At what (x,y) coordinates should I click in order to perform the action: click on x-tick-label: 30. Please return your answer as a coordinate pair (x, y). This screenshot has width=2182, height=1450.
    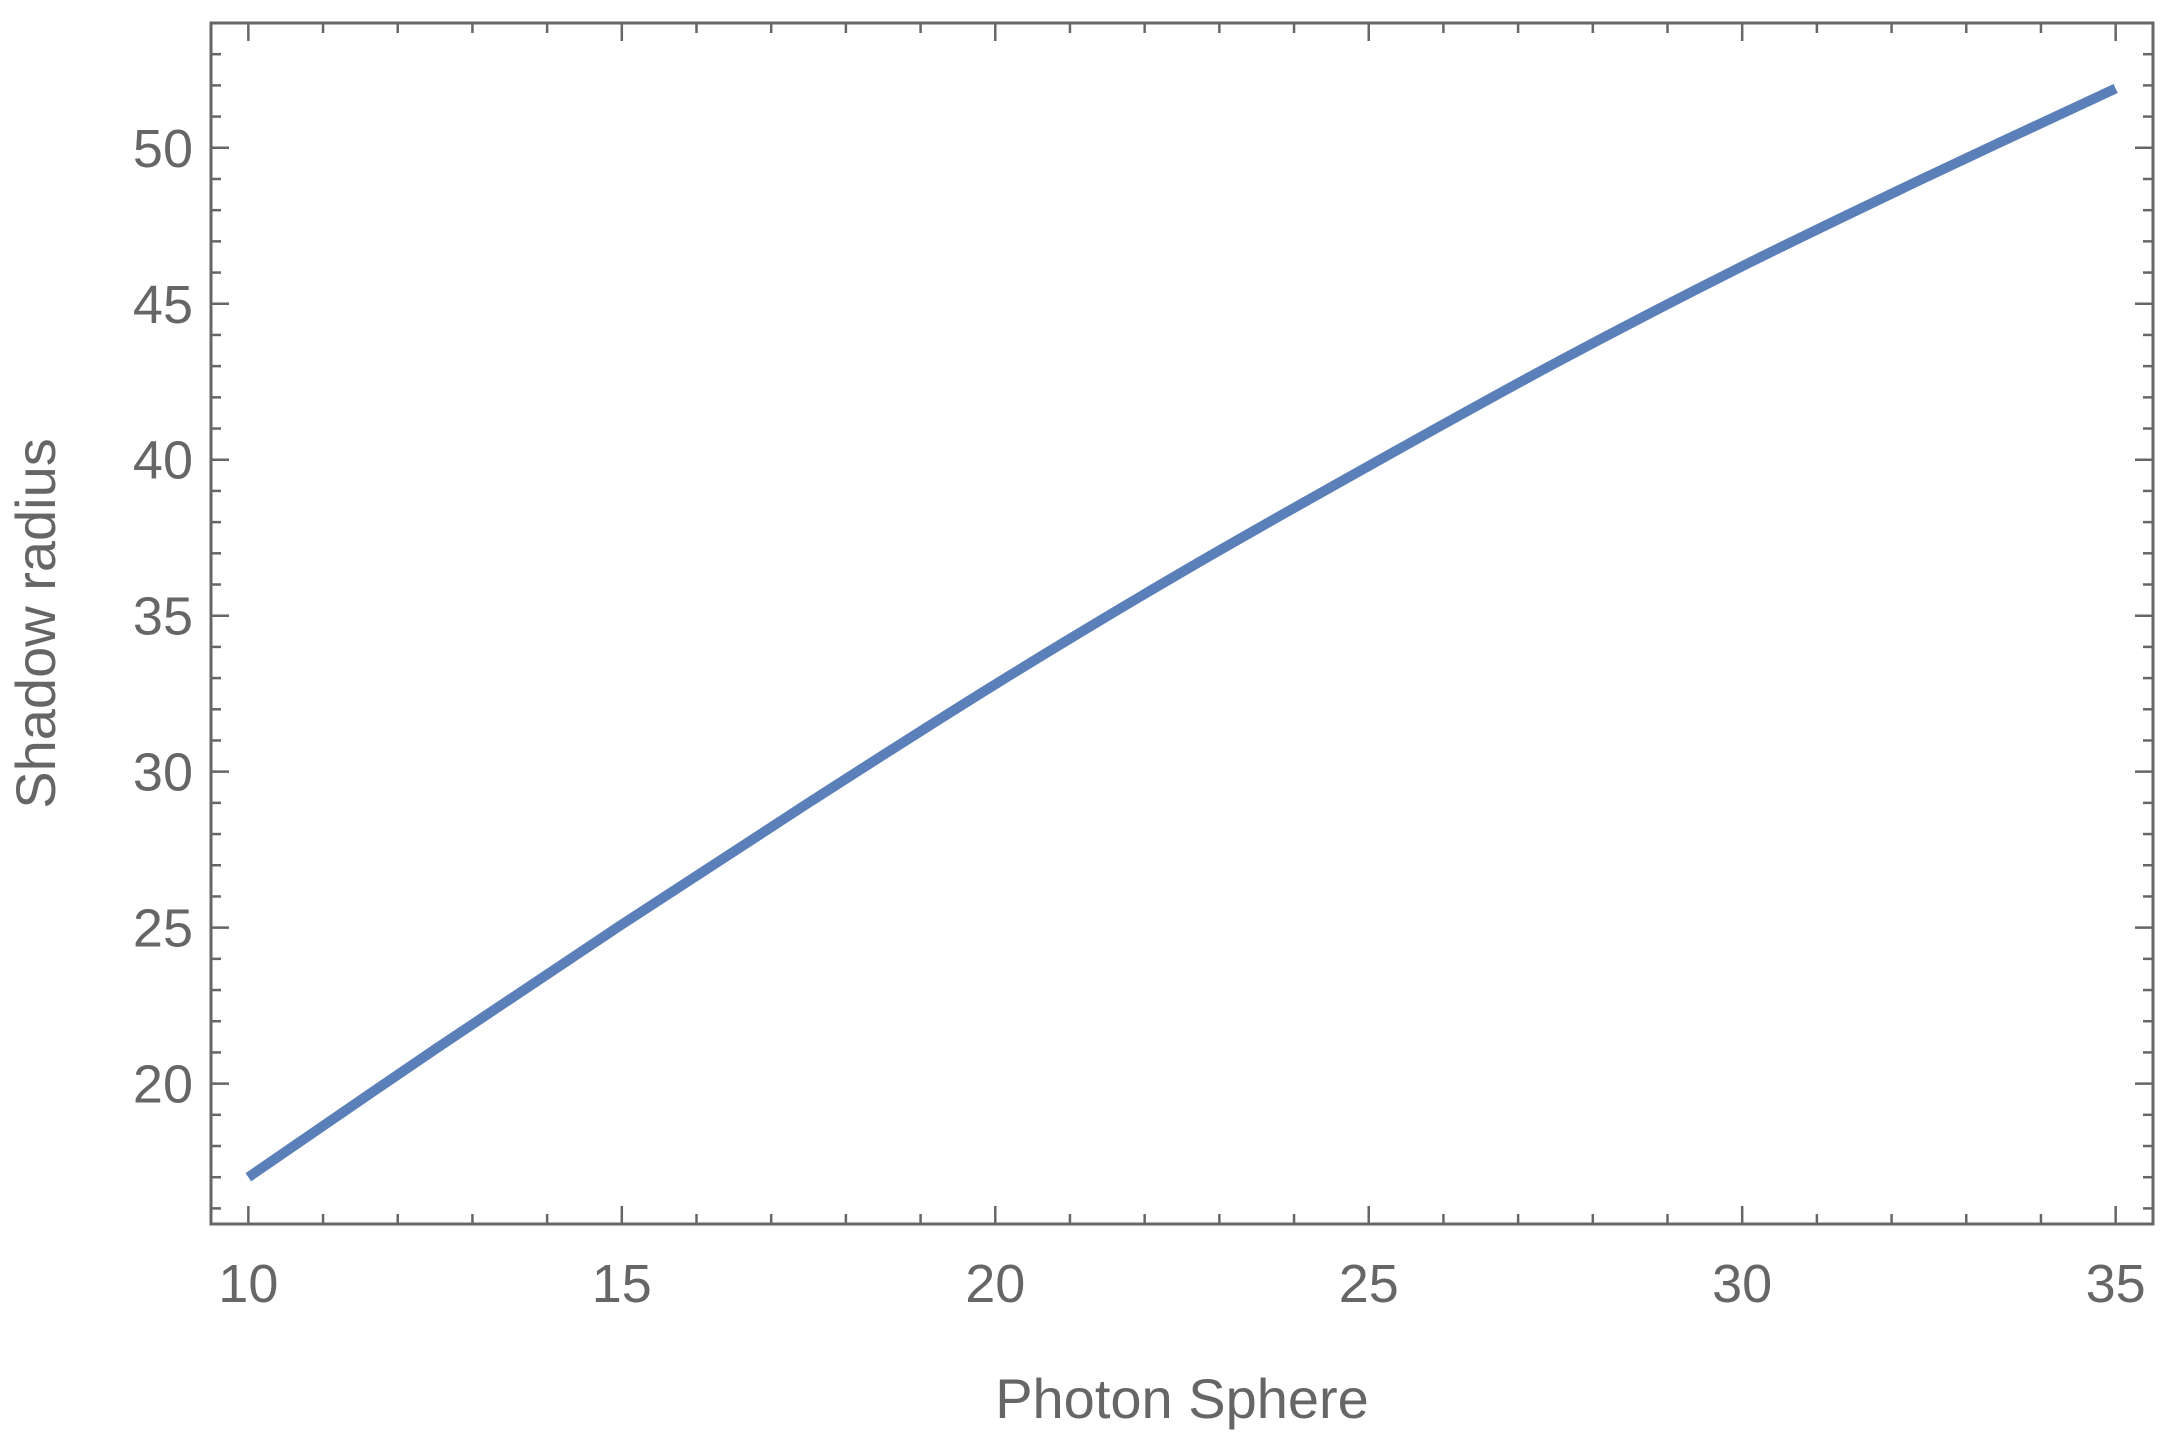
    Looking at the image, I should click on (1742, 1284).